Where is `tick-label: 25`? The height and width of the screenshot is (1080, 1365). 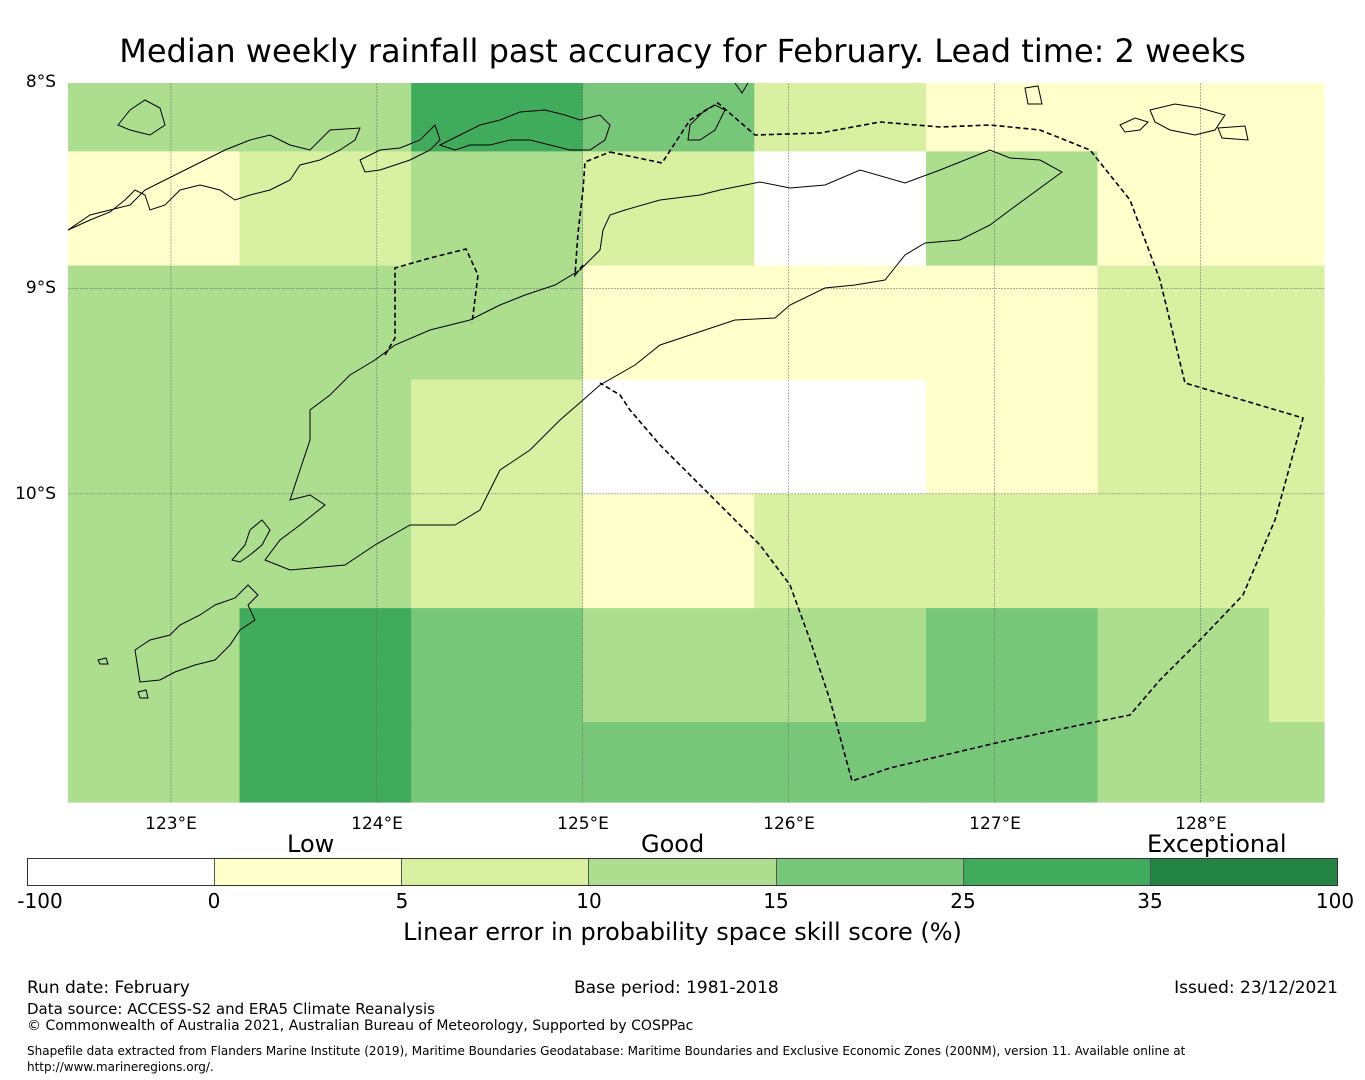
tick-label: 25 is located at coordinates (963, 901).